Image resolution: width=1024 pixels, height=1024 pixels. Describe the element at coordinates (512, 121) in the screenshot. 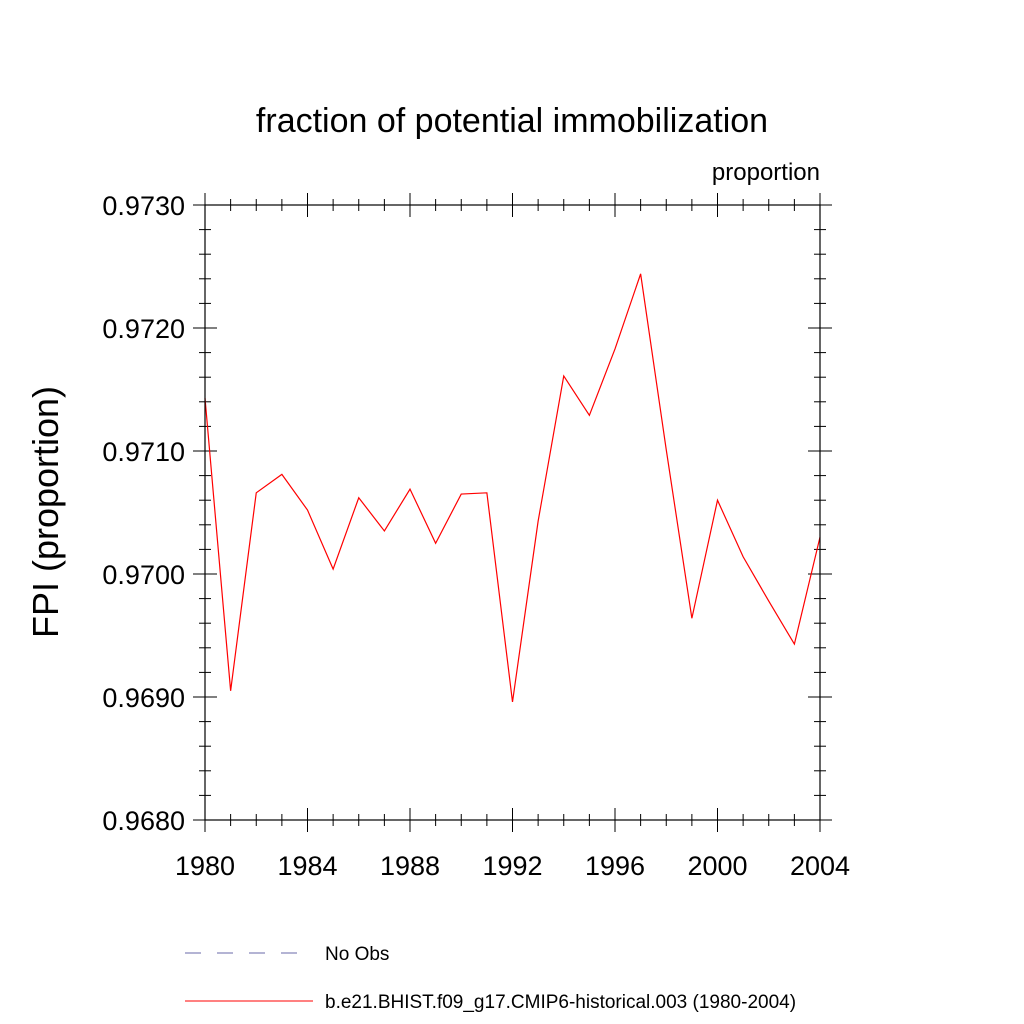

I see `chart-title: fraction of potential immobilization` at that location.